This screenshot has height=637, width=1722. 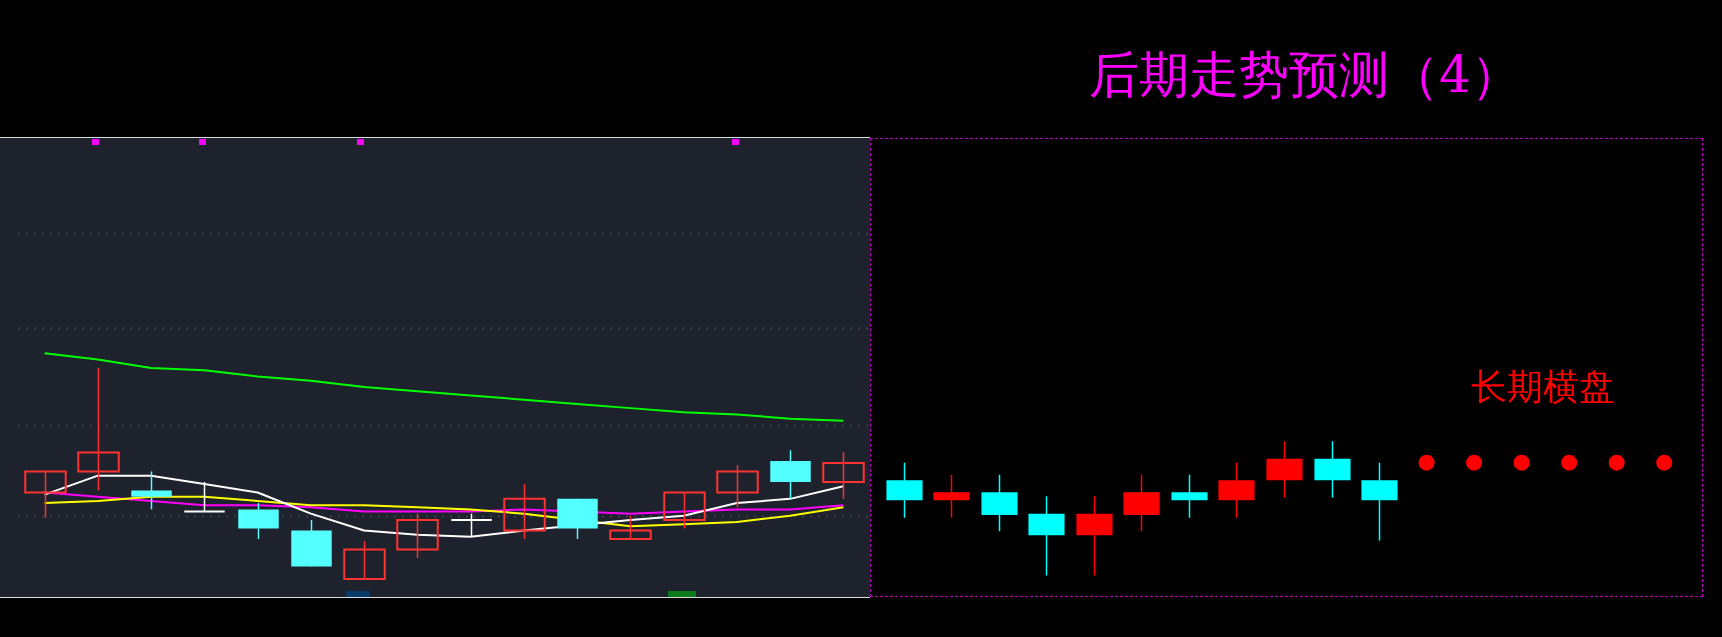 What do you see at coordinates (1305, 75) in the screenshot?
I see `chart-title: 后期走势预测（4）` at bounding box center [1305, 75].